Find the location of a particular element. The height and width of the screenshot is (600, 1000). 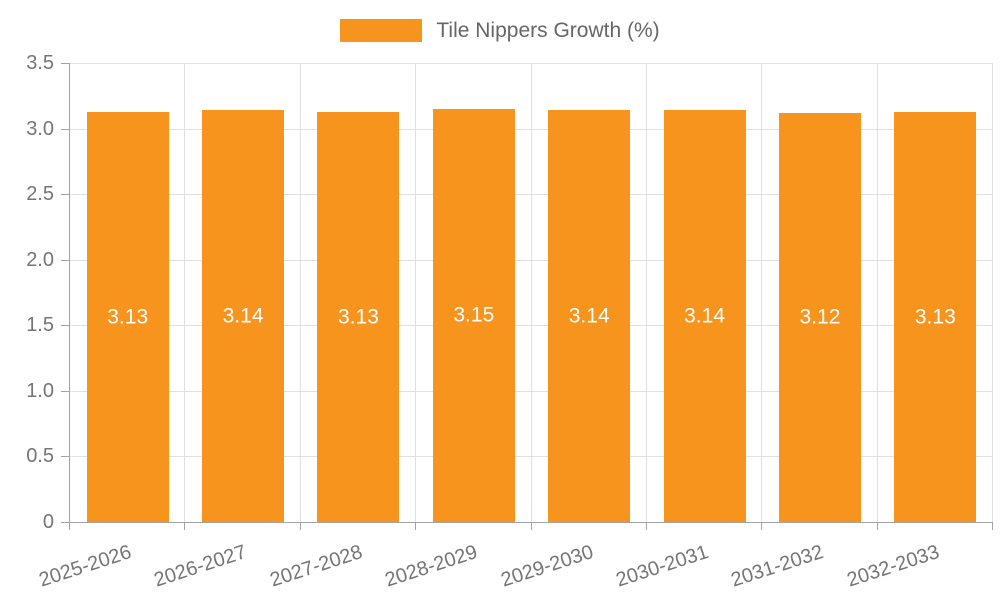

x-tick-label: 2030-2031 is located at coordinates (662, 566).